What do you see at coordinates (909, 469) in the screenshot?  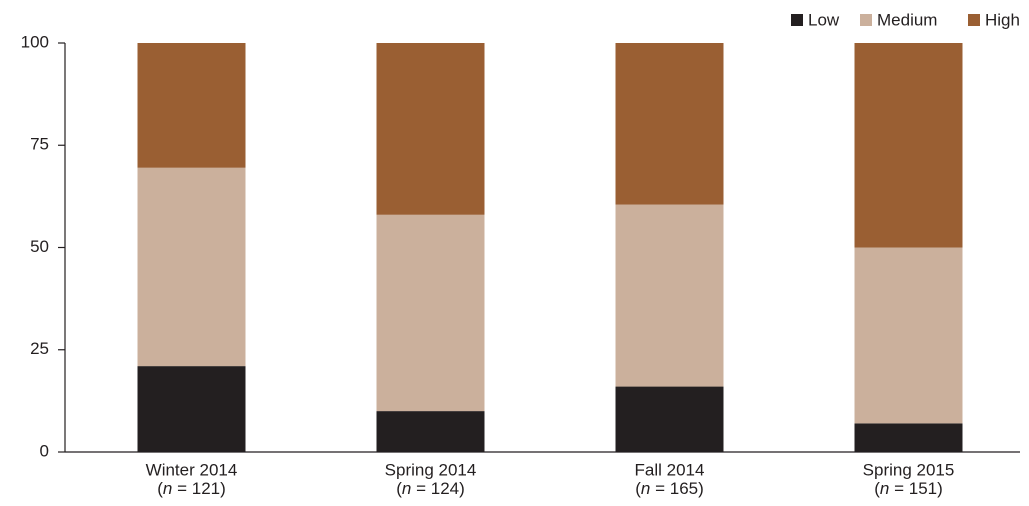 I see `x-tick-label: Spring 2015` at bounding box center [909, 469].